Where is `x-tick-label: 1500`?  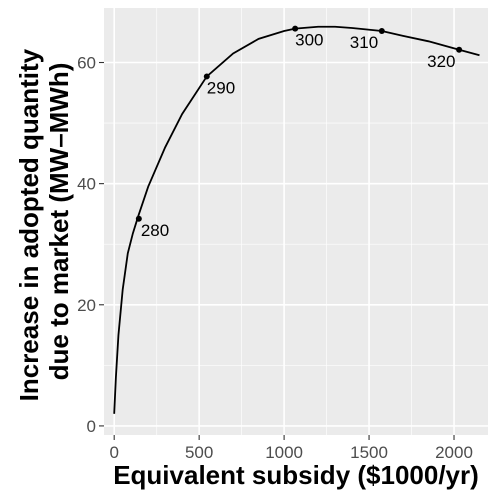 x-tick-label: 1500 is located at coordinates (369, 452).